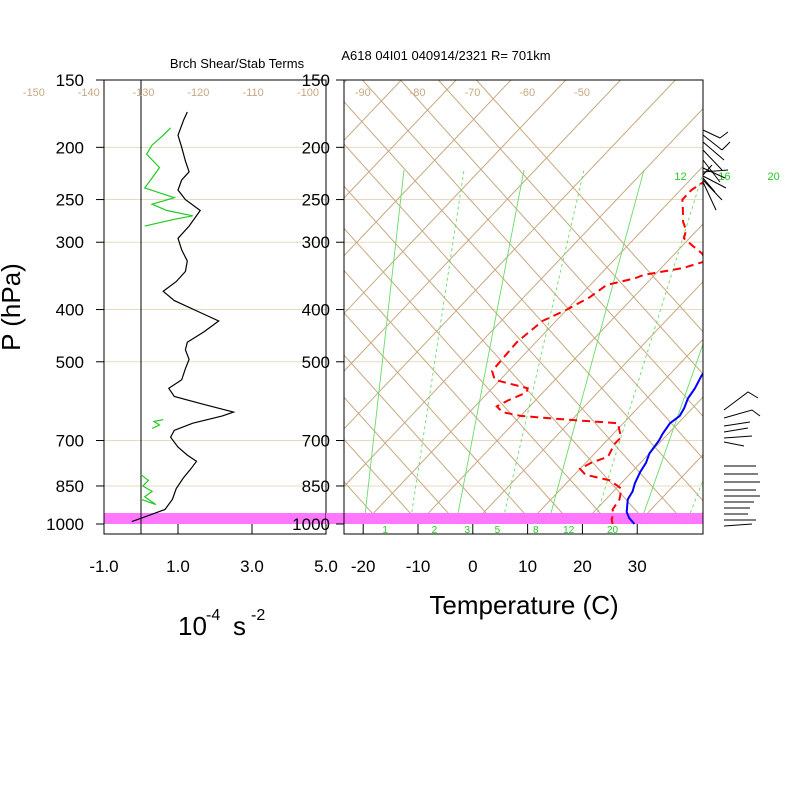 Image resolution: width=800 pixels, height=800 pixels. Describe the element at coordinates (213, 615) in the screenshot. I see `x-axis-title-exp1: -4` at that location.